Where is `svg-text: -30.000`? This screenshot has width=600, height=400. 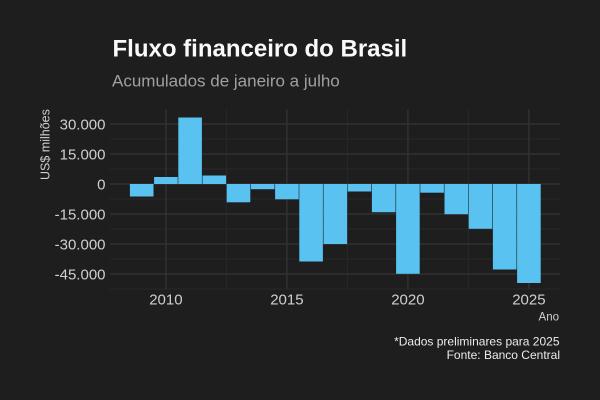 svg-text: -30.000 is located at coordinates (80, 244).